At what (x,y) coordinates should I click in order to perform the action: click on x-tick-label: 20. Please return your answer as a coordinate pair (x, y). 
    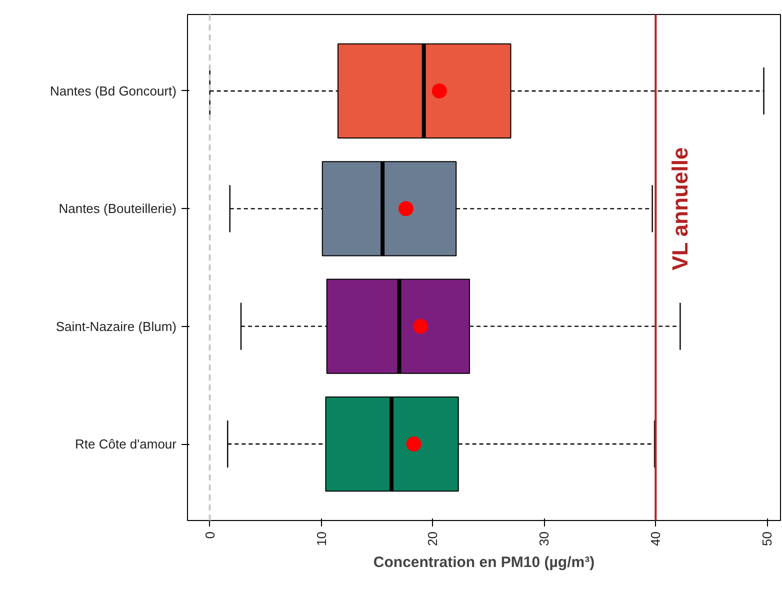
    Looking at the image, I should click on (432, 538).